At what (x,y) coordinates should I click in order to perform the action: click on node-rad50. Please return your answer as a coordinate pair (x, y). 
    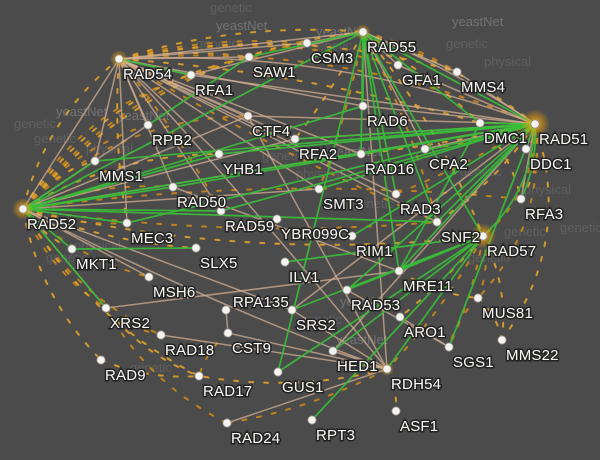
    Looking at the image, I should click on (173, 187).